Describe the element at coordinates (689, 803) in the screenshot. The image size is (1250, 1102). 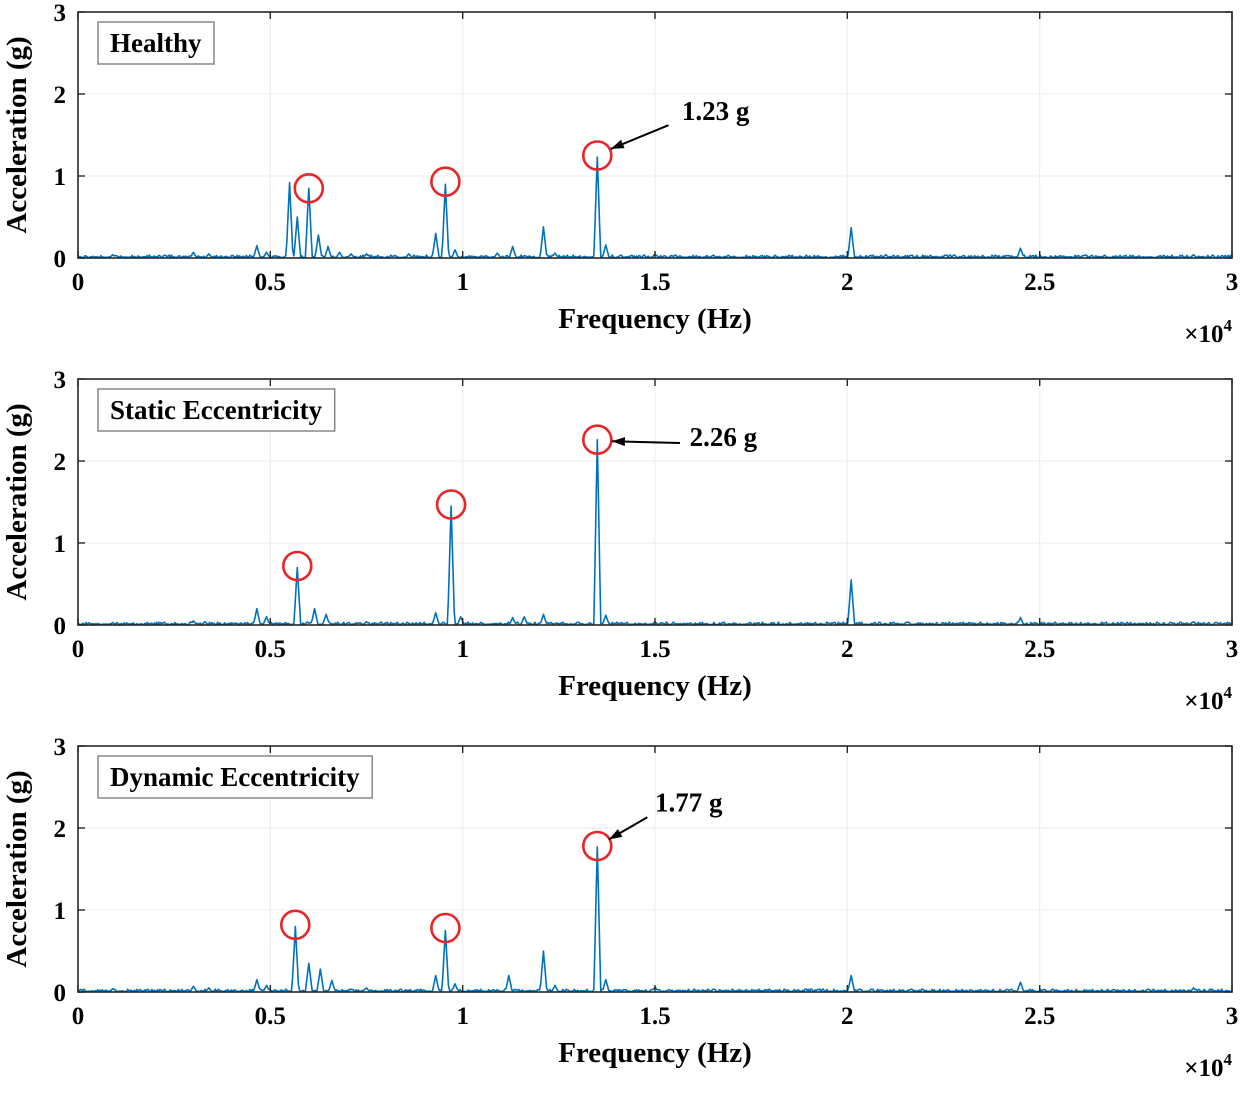
I see `annotation-text: 1.77 g` at that location.